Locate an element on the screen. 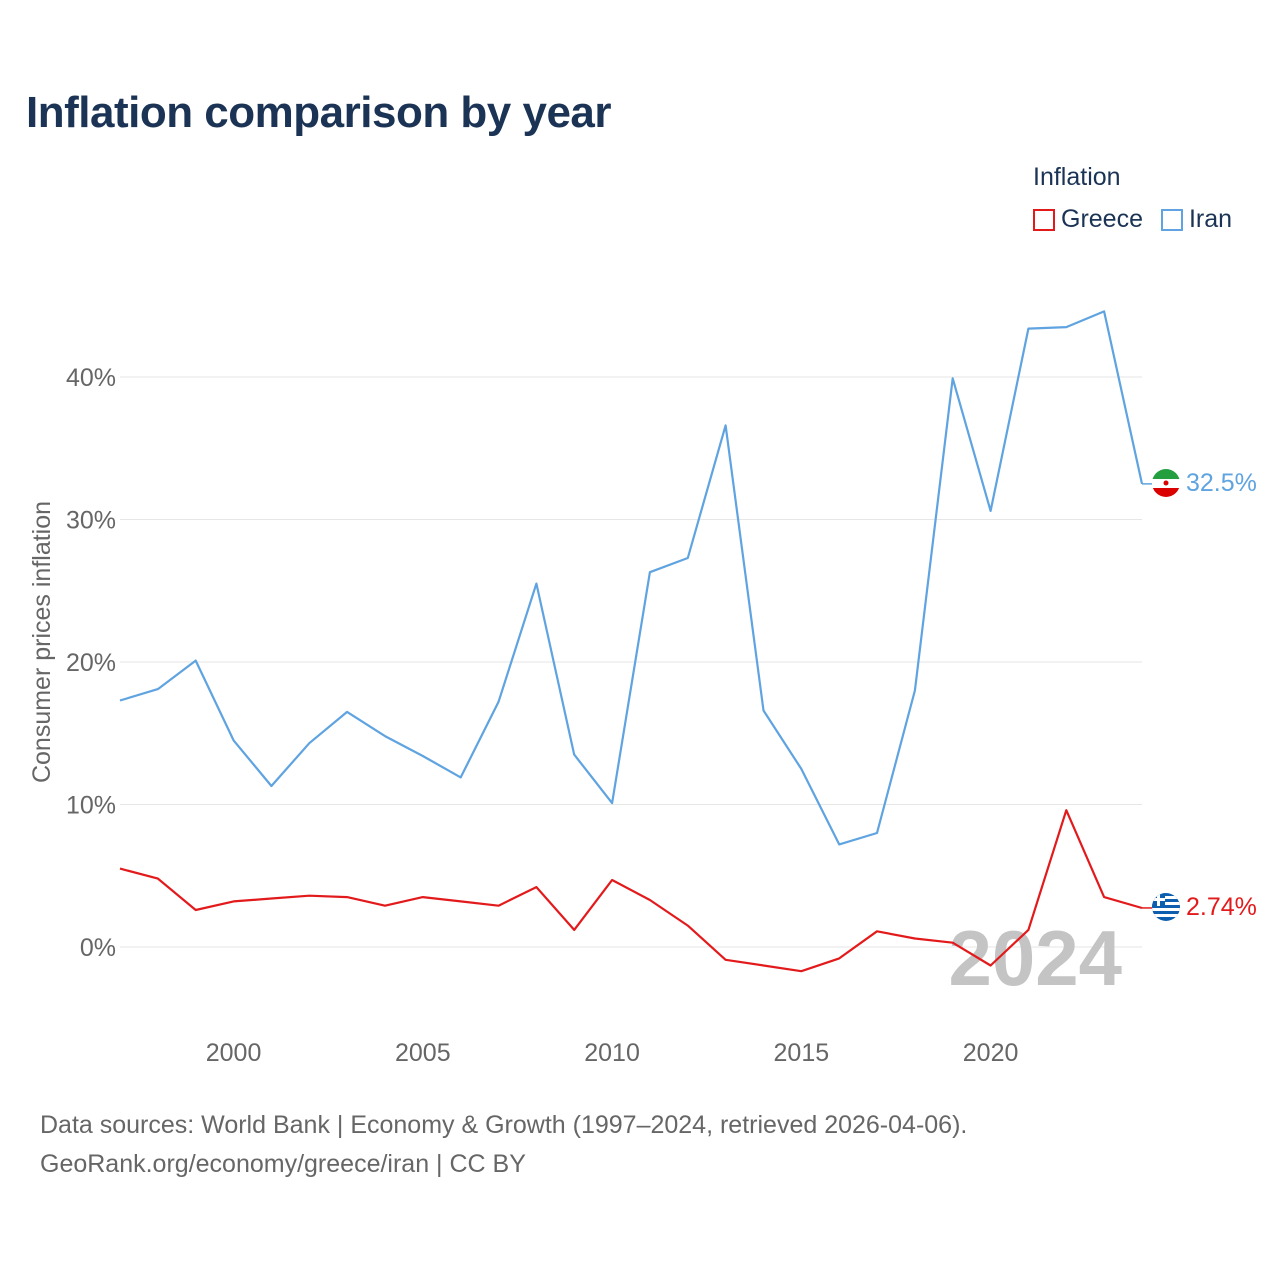  y-tick-label: 40% is located at coordinates (91, 378).